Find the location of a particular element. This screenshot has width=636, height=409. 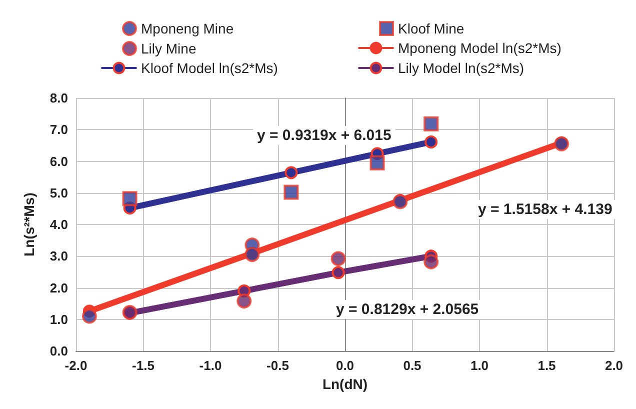

annotation: y = 0.8129x + 2.0565 is located at coordinates (407, 309).